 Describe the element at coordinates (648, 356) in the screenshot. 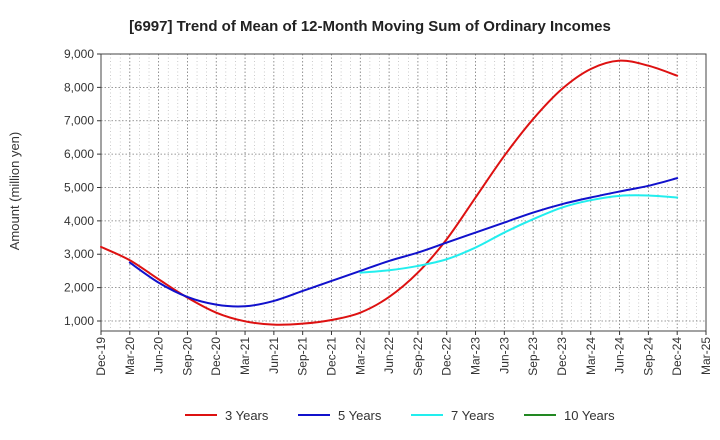

I see `x-tick-label: Sep-24` at that location.